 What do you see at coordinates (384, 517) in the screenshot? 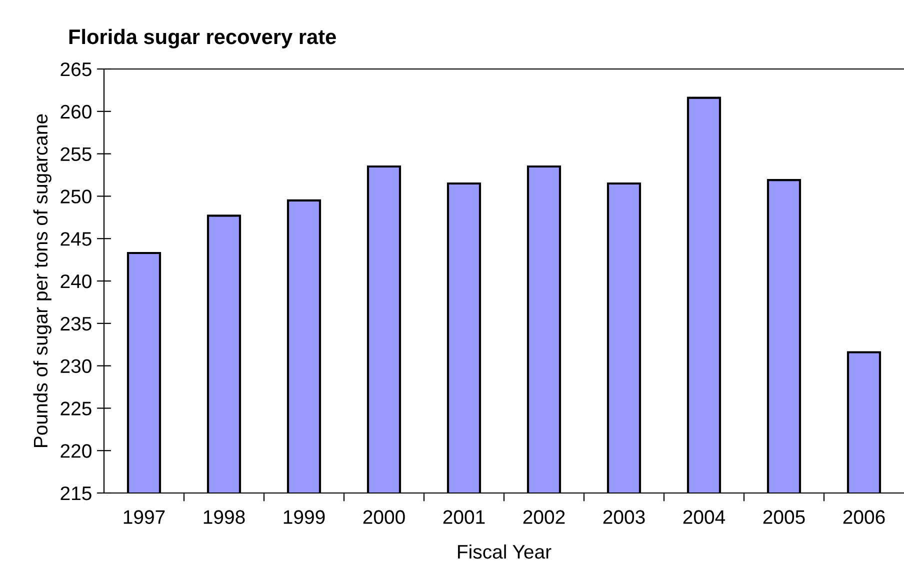
I see `x-tick-label: 2000` at bounding box center [384, 517].